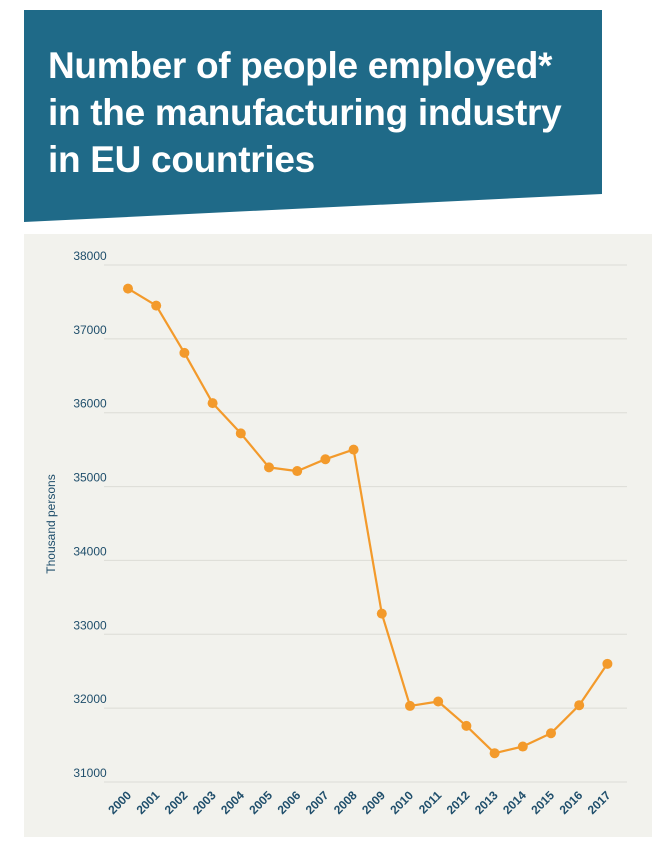 The image size is (662, 847). What do you see at coordinates (90, 625) in the screenshot?
I see `y-tick-label: 33000` at bounding box center [90, 625].